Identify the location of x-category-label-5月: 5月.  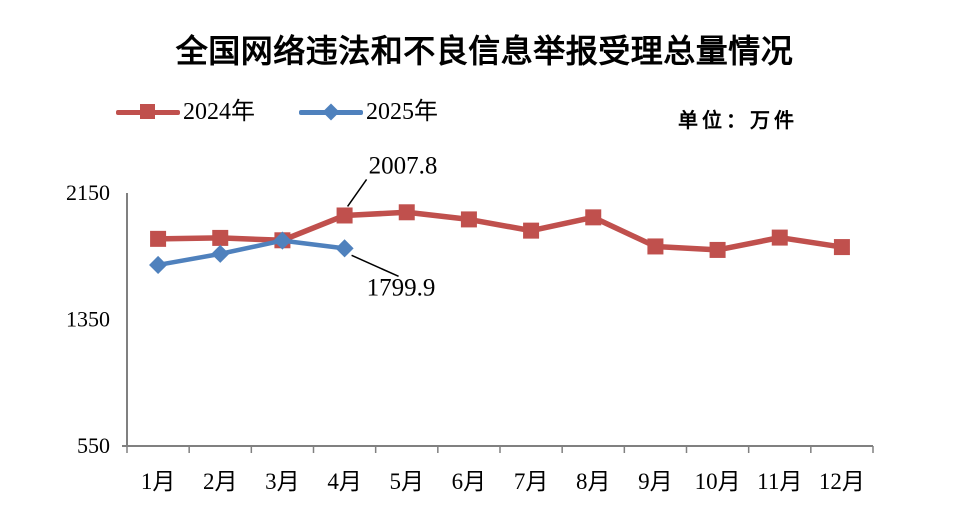
(407, 481).